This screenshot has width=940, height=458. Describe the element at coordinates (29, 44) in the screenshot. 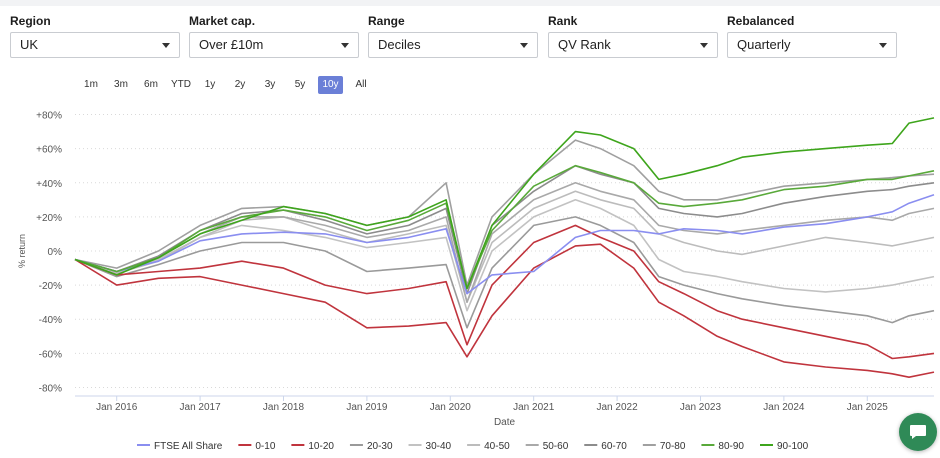

I see `region-value: UK` at that location.